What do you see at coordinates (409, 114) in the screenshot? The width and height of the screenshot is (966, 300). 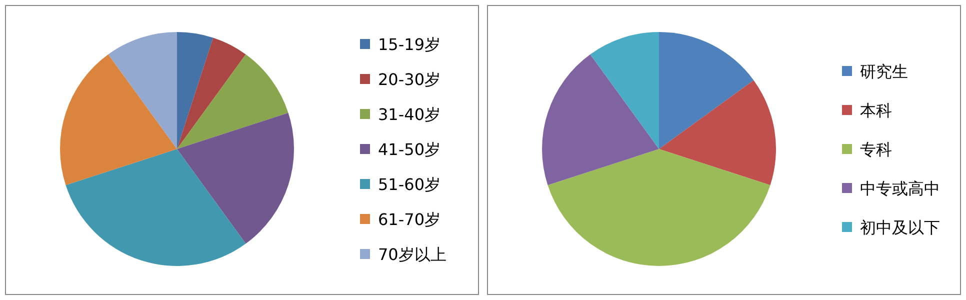 I see `legend-label: 31-40岁` at bounding box center [409, 114].